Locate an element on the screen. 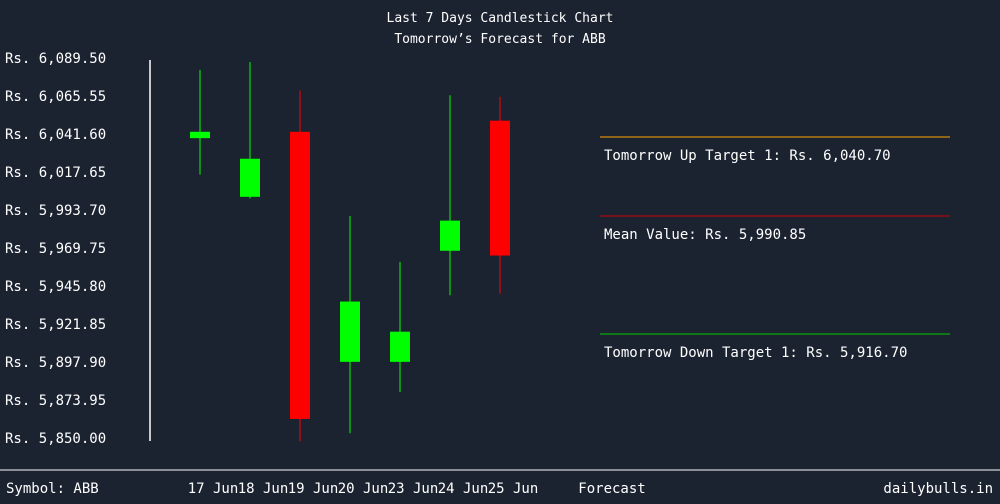 This screenshot has height=504, width=1000. site-label: dailybulls.in is located at coordinates (938, 489).